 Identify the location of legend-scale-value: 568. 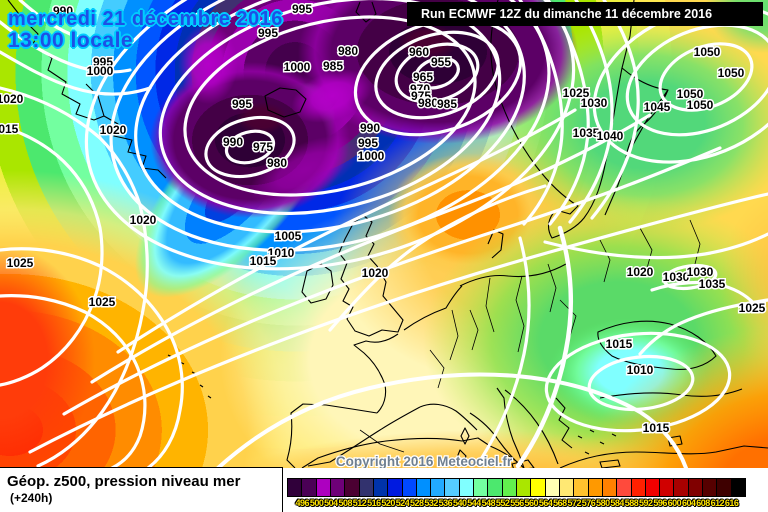
(560, 503).